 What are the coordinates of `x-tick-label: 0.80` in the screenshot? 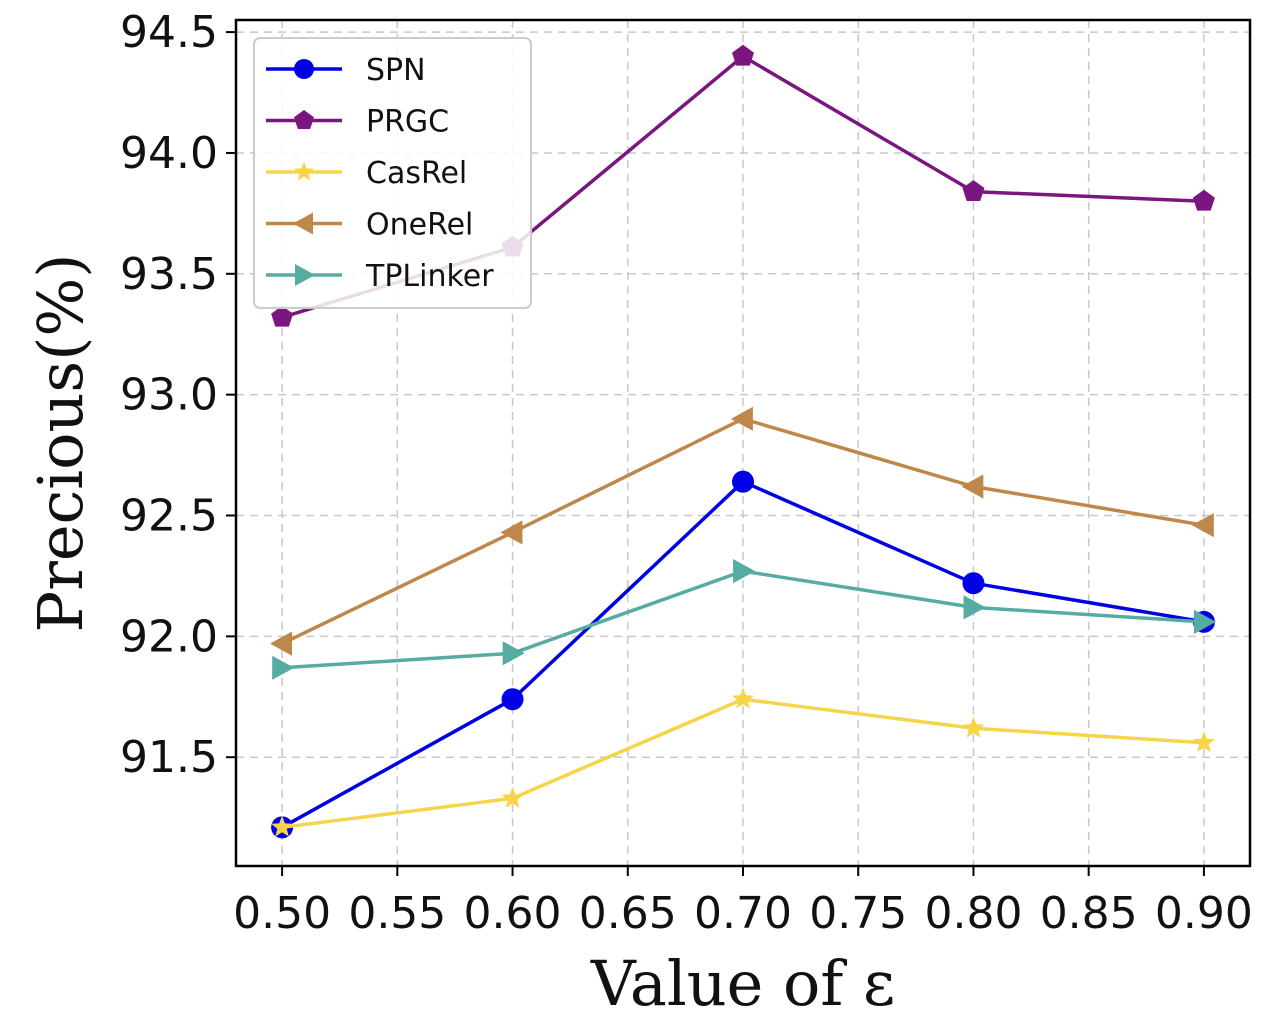 It's located at (973, 913).